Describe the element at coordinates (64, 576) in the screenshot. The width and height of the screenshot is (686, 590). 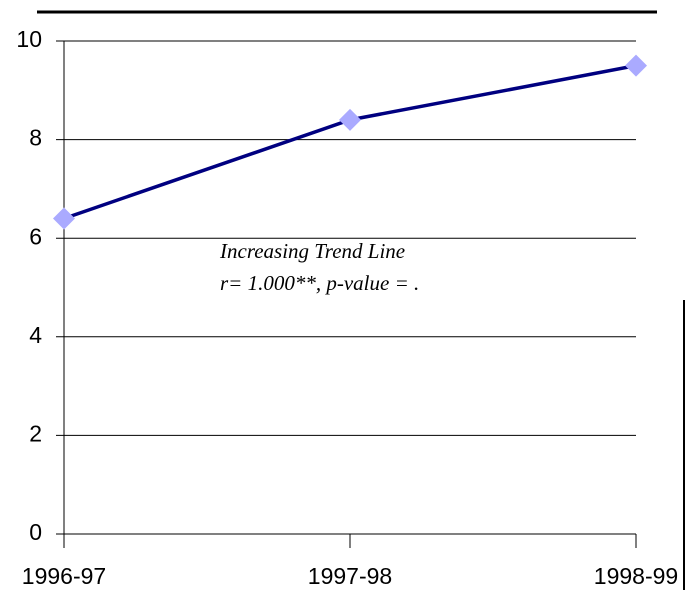
I see `x-tick-label: 1996-97` at that location.